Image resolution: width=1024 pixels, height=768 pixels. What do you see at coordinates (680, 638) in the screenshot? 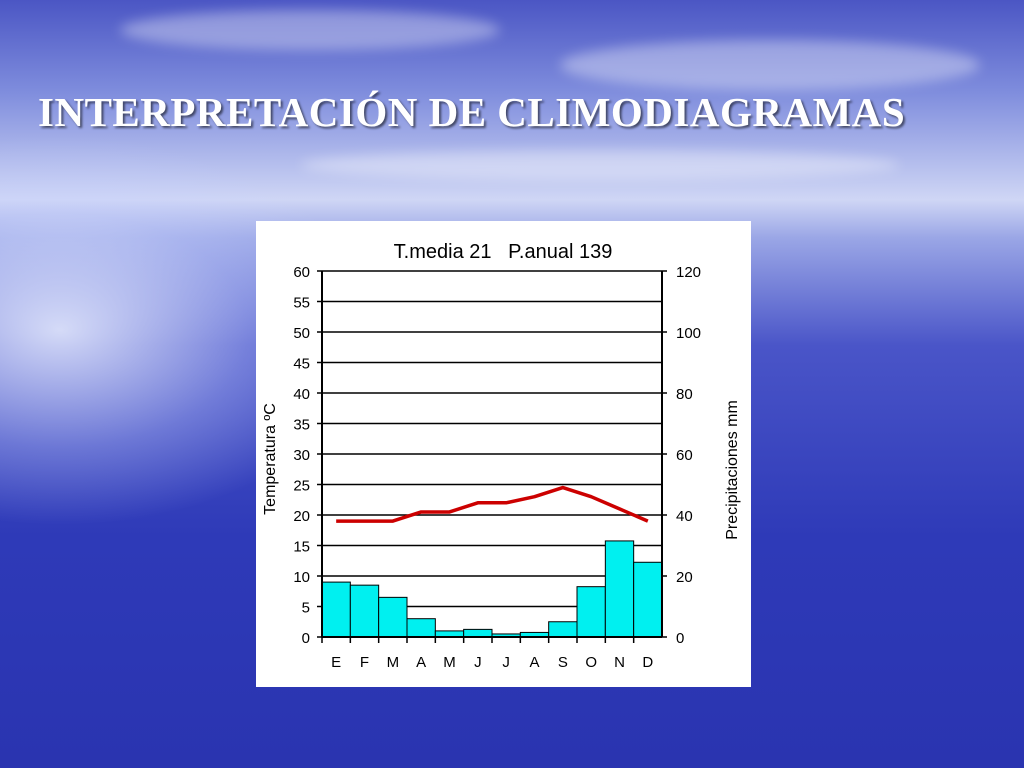
I see `right-tick-label: 0` at bounding box center [680, 638].